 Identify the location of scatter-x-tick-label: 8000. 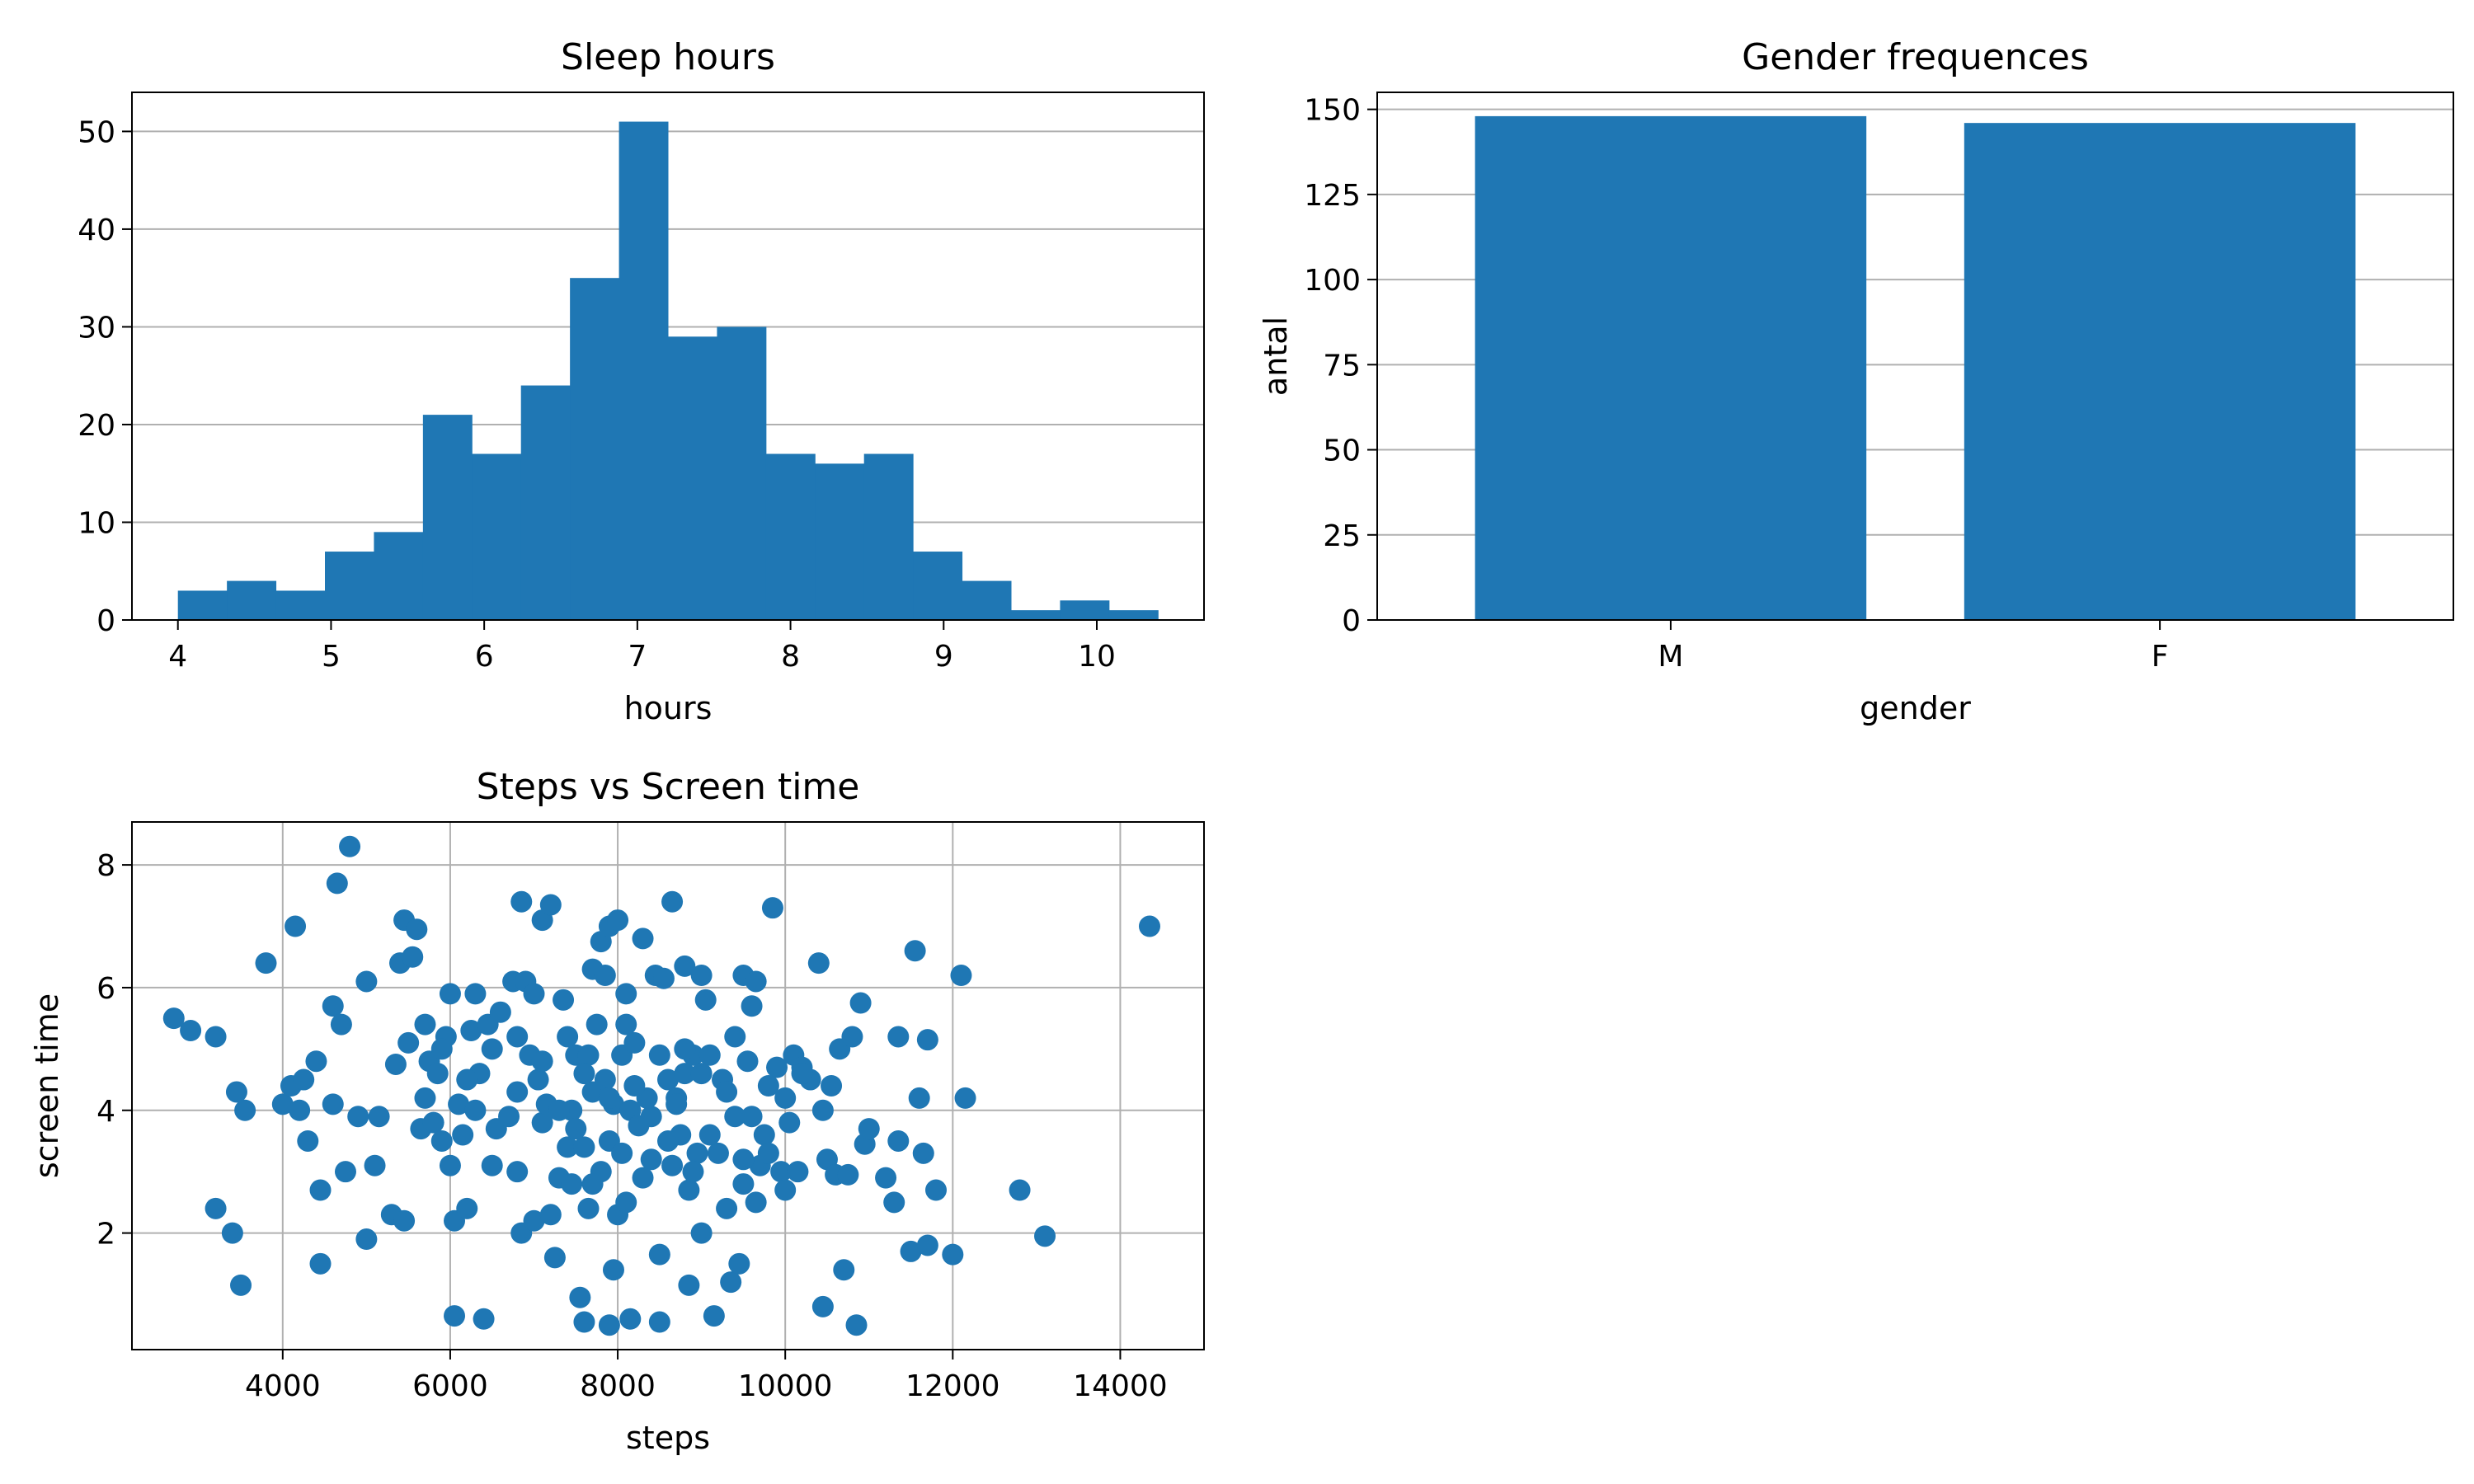
(618, 1386).